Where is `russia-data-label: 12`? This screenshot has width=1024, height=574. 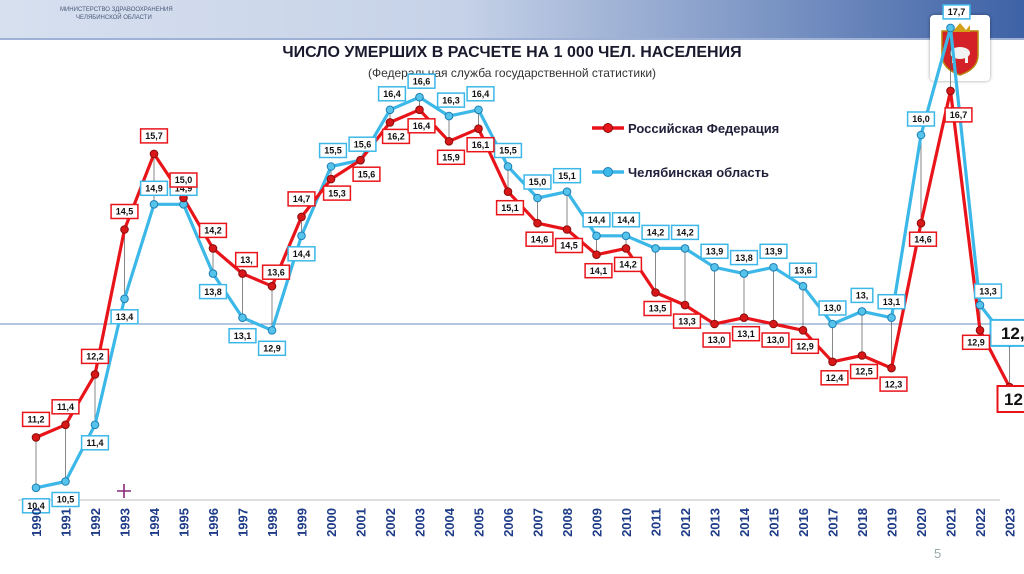 russia-data-label: 12 is located at coordinates (1013, 399).